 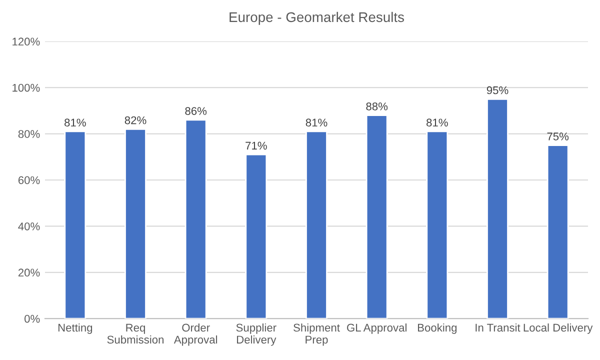 What do you see at coordinates (196, 111) in the screenshot?
I see `data-label: 86%` at bounding box center [196, 111].